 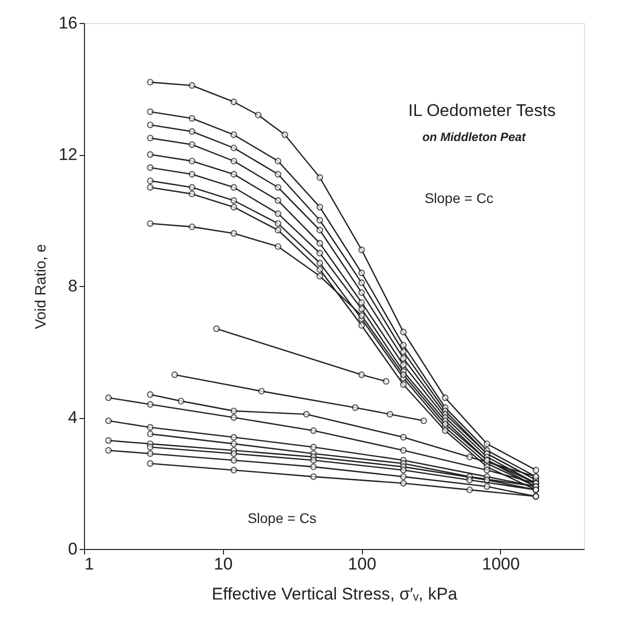 What do you see at coordinates (335, 594) in the screenshot?
I see `x-axis-title: Effective Vertical Stress, σ′ᵥ, kPa` at bounding box center [335, 594].